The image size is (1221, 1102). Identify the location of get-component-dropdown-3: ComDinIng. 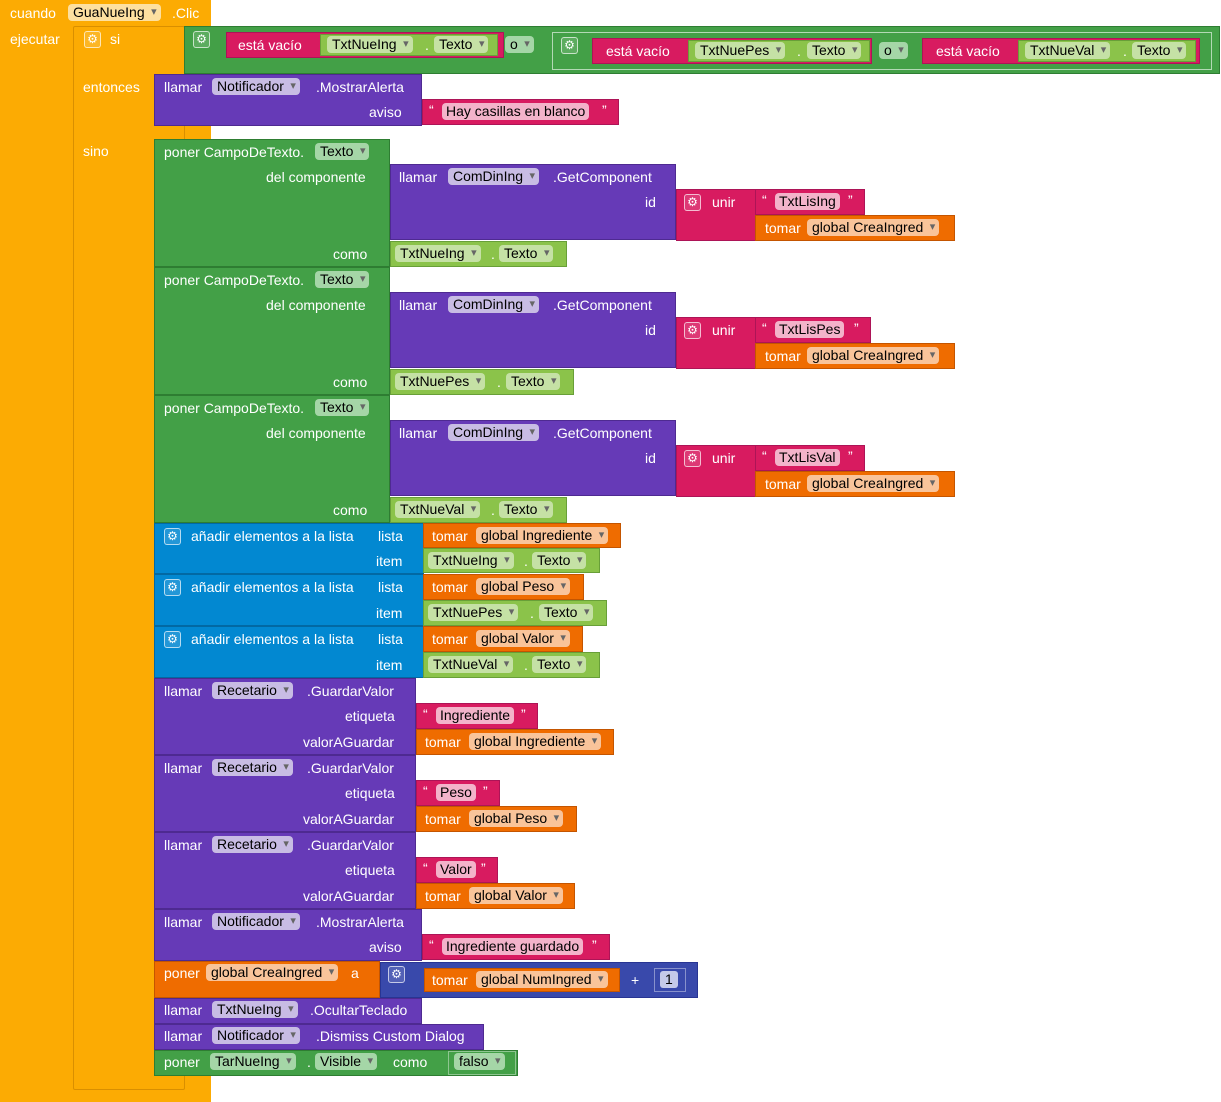
(494, 432).